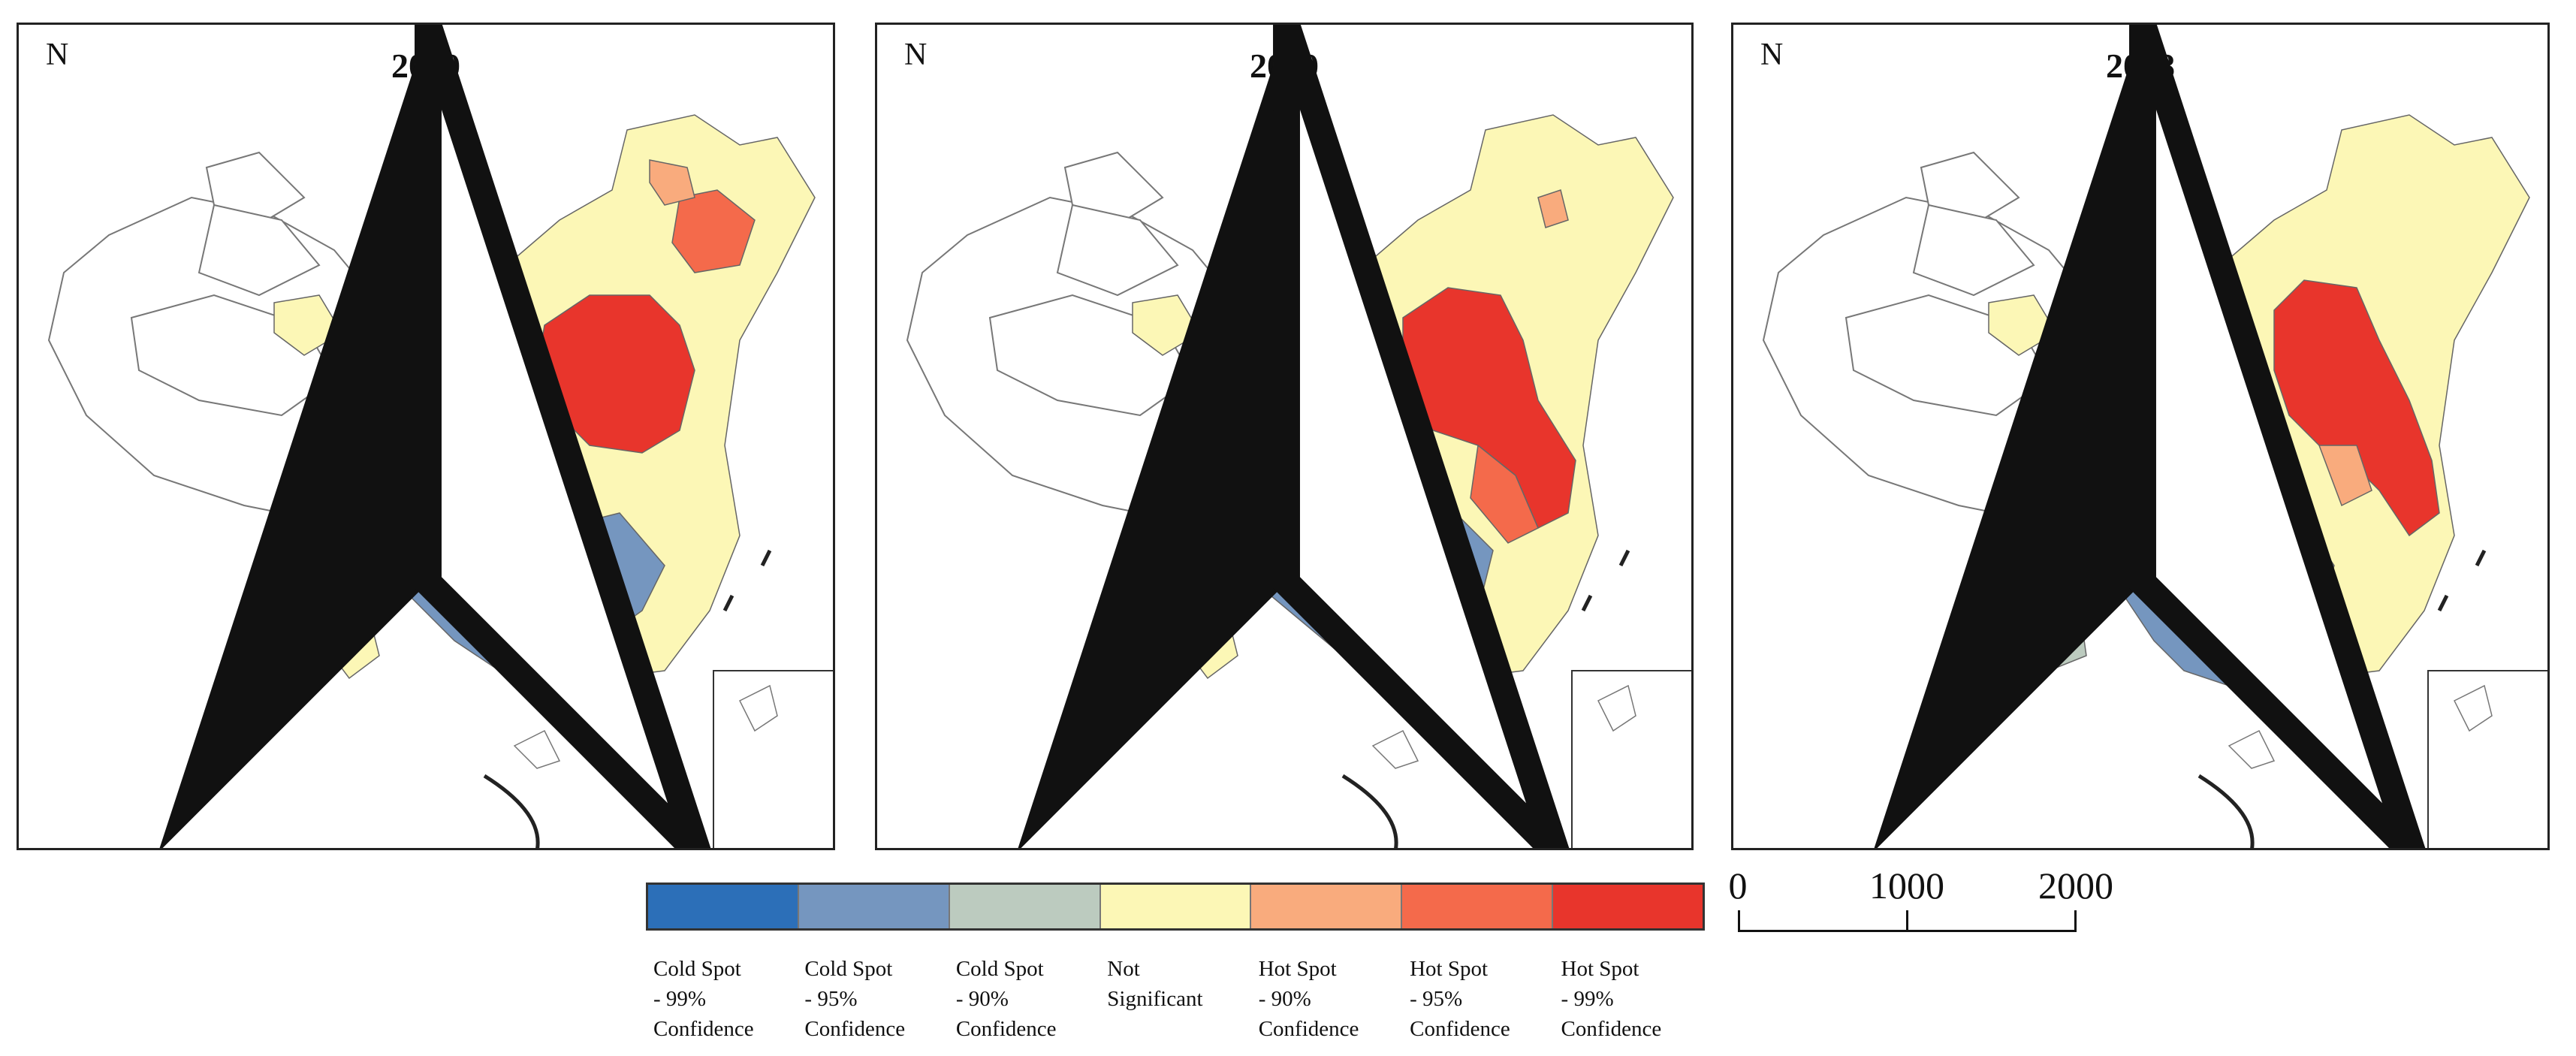  What do you see at coordinates (1738, 886) in the screenshot?
I see `scale-label: 0` at bounding box center [1738, 886].